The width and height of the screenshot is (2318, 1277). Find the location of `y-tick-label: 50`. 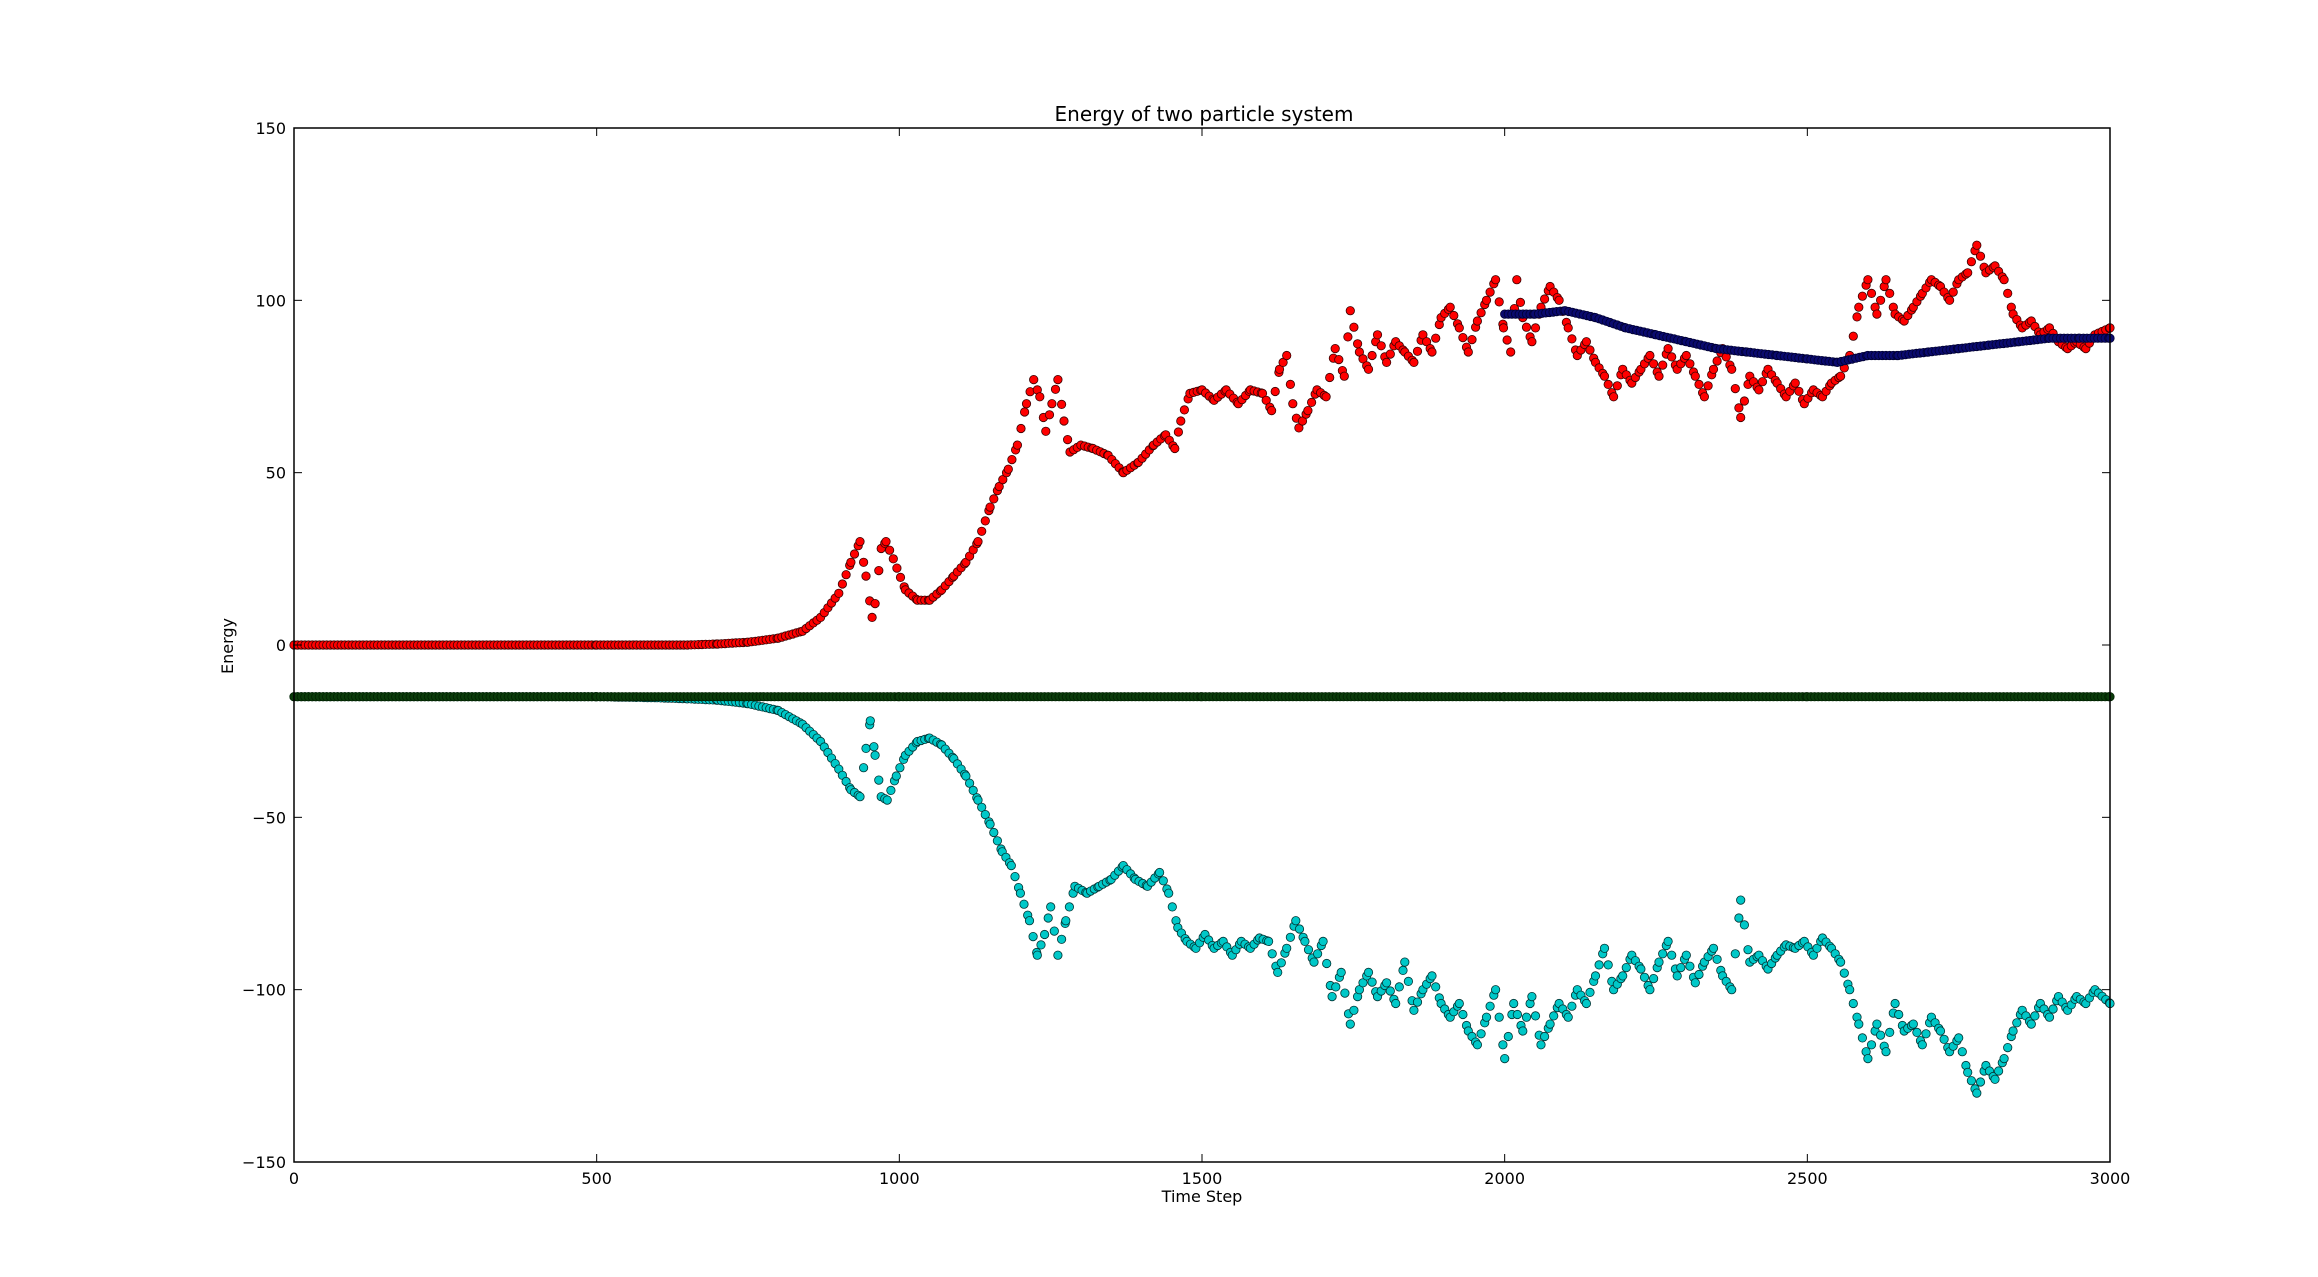

y-tick-label: 50 is located at coordinates (276, 473).